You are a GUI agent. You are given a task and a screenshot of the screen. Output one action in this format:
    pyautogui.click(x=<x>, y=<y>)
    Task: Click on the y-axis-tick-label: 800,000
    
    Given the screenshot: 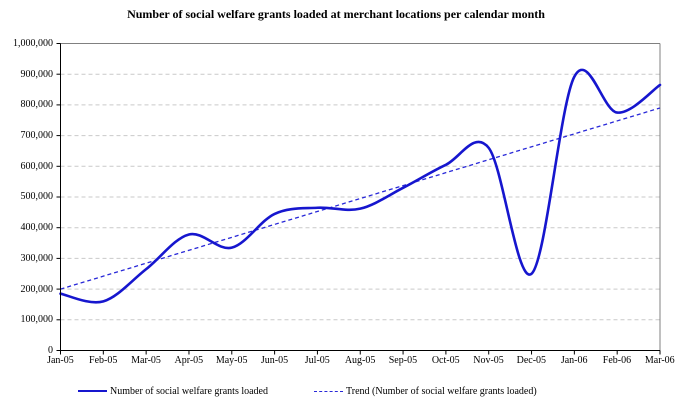 What is the action you would take?
    pyautogui.click(x=37, y=105)
    